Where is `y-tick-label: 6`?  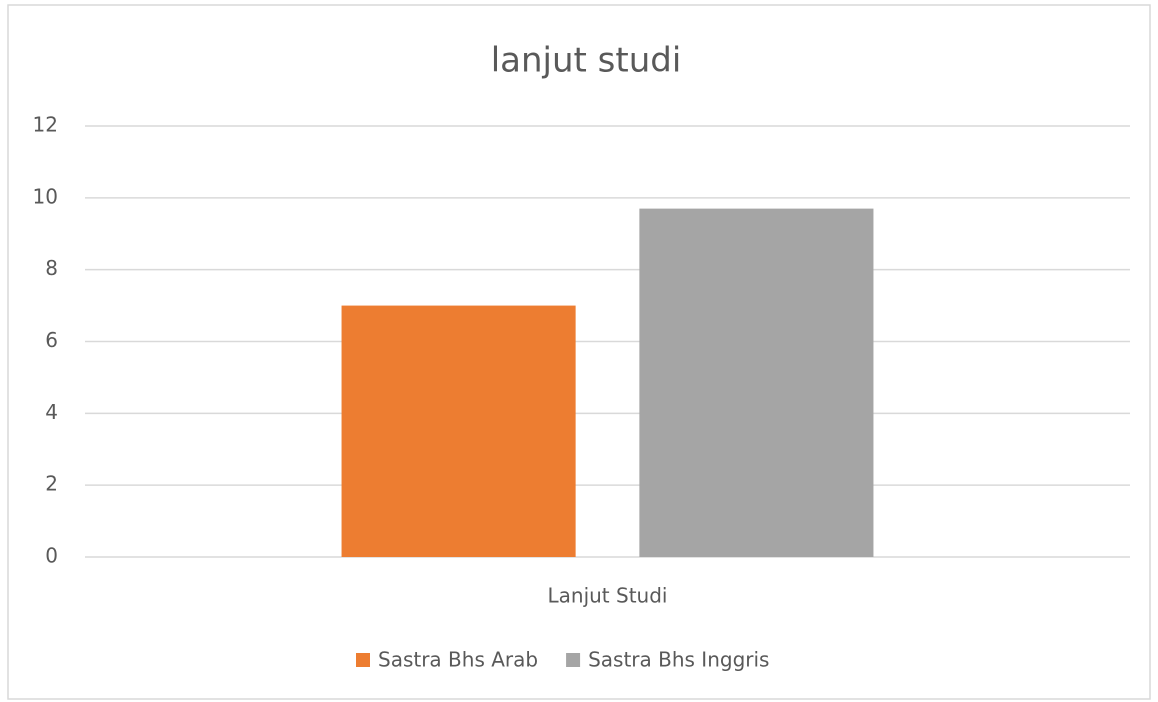 y-tick-label: 6 is located at coordinates (51, 340).